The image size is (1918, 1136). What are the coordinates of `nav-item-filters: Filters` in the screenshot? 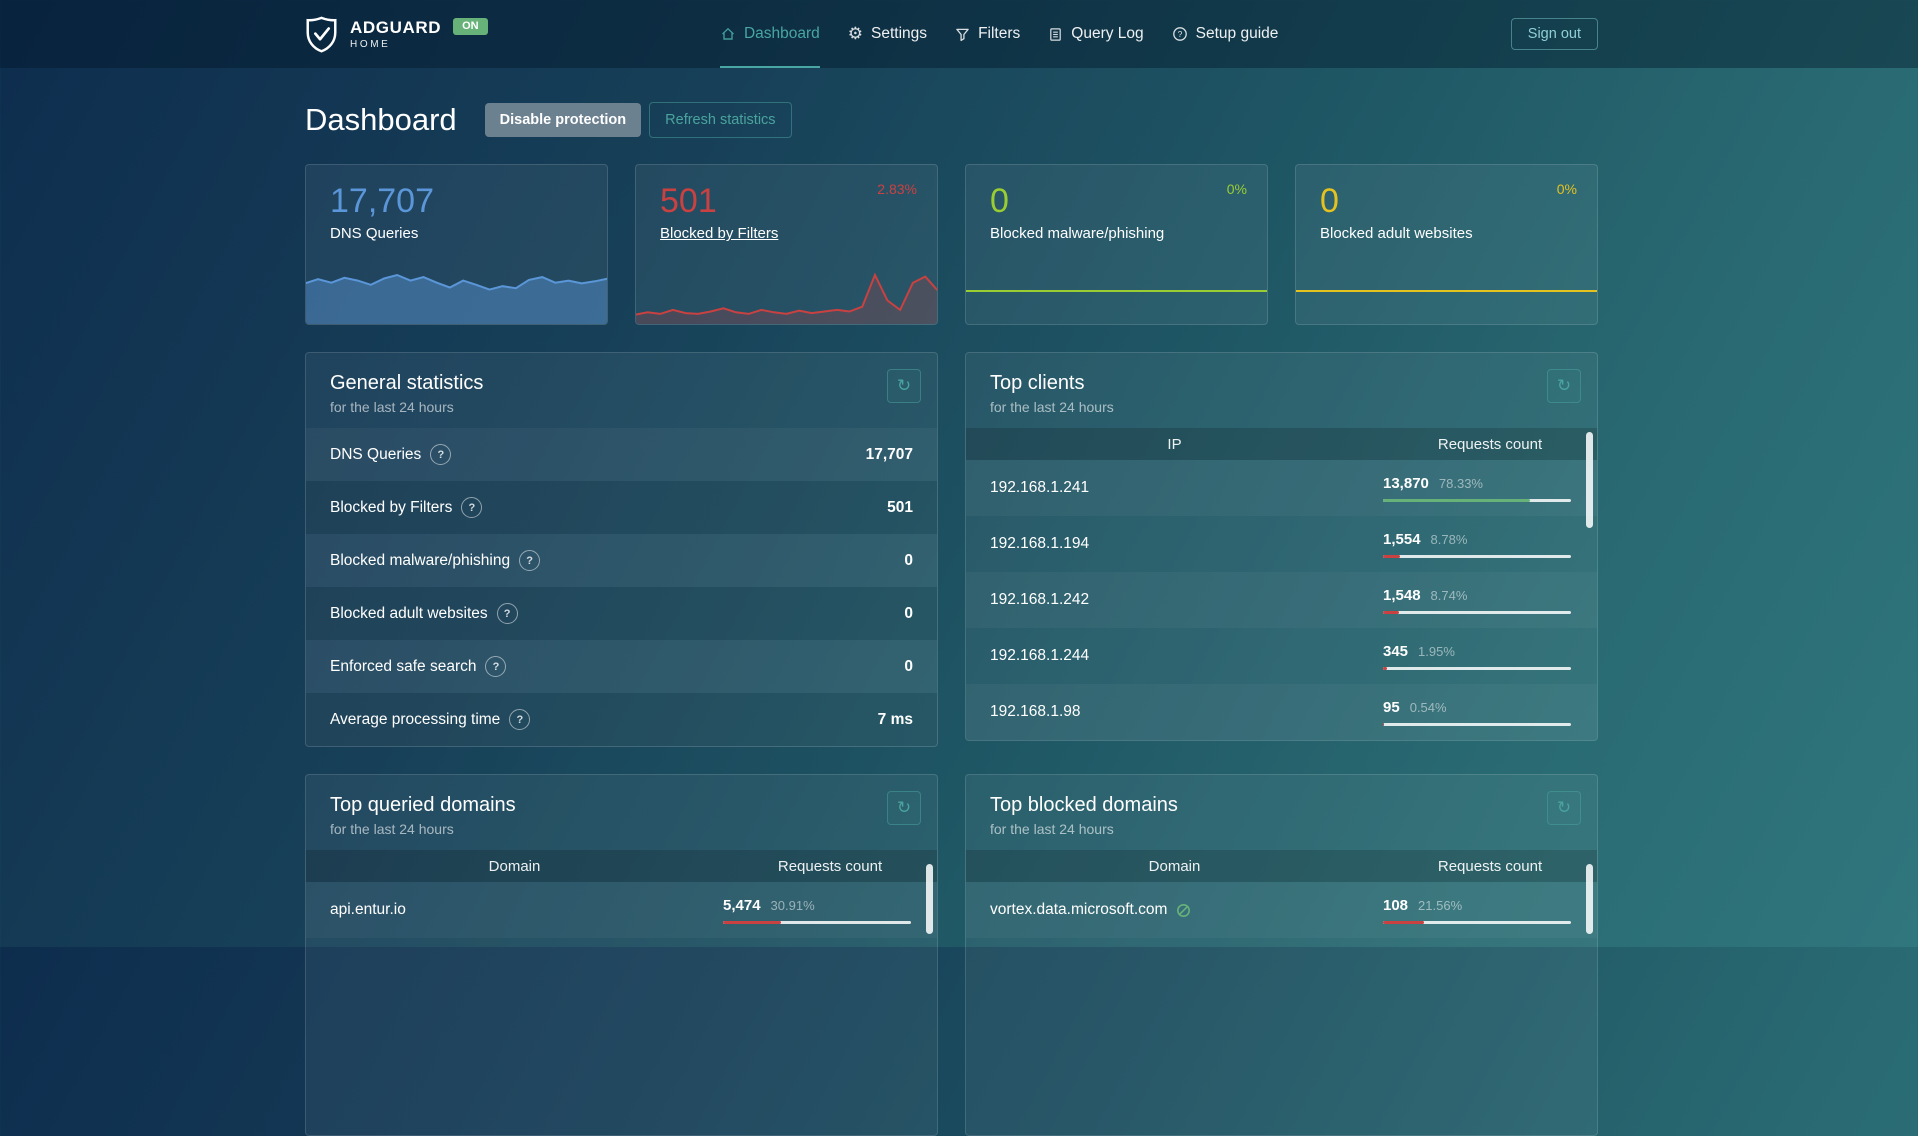 It's located at (987, 34).